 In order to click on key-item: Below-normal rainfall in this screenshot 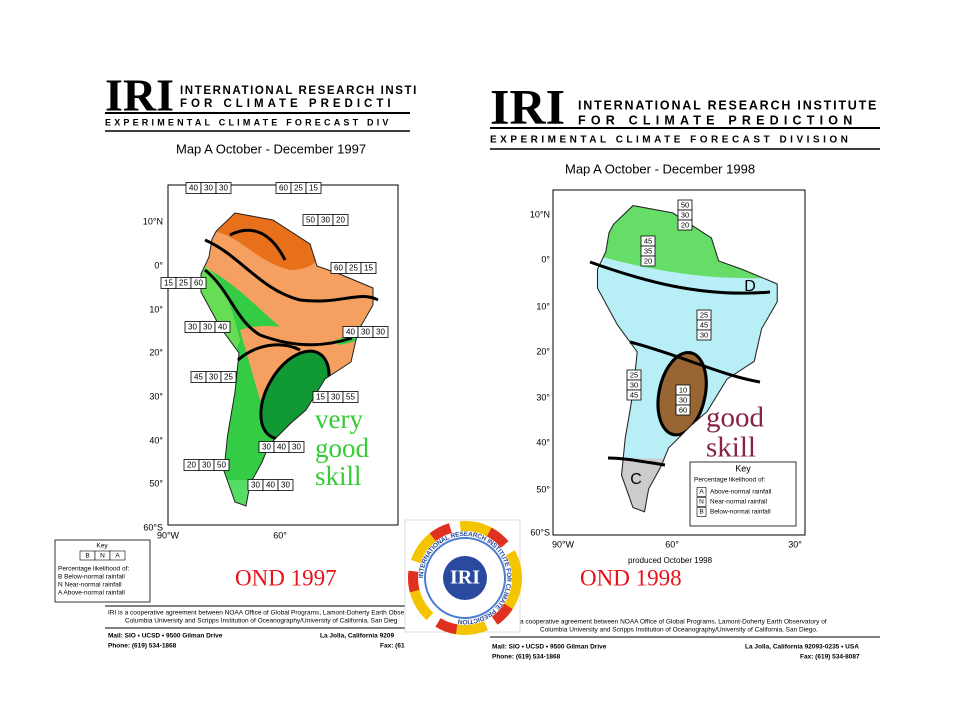, I will do `click(740, 512)`.